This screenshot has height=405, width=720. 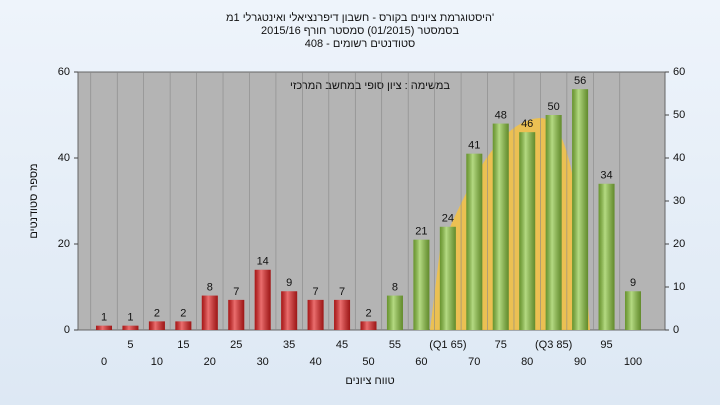 I want to click on x-tick-label: 80, so click(x=527, y=362).